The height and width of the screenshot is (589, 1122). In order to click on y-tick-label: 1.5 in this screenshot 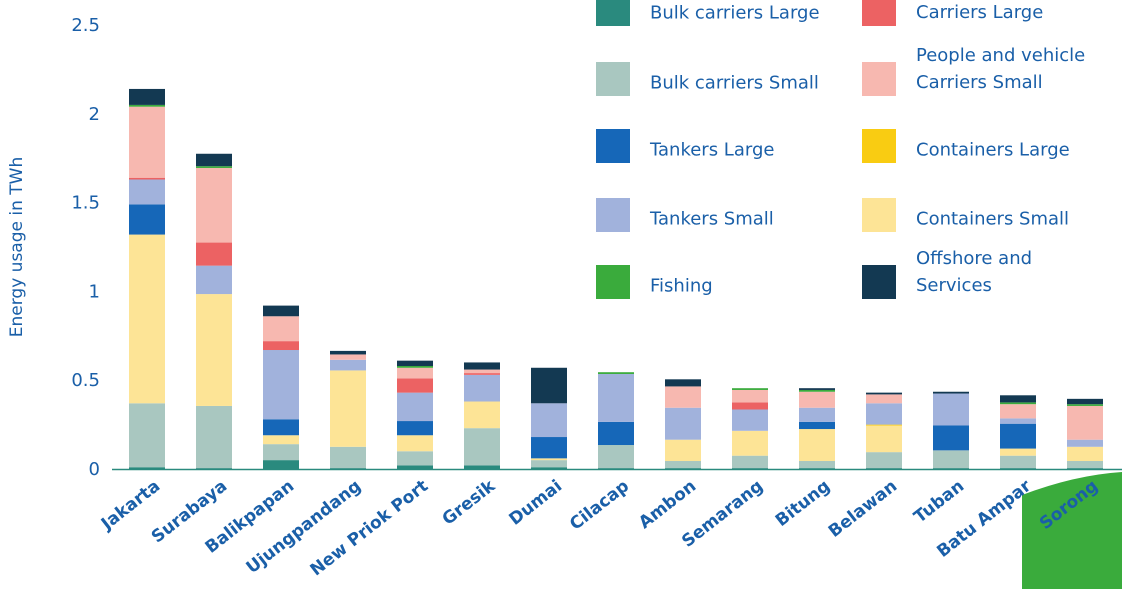, I will do `click(85, 203)`.